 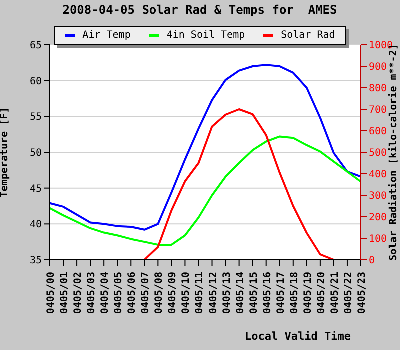 What do you see at coordinates (78, 293) in the screenshot?
I see `x-tick-label: 0405/02` at bounding box center [78, 293].